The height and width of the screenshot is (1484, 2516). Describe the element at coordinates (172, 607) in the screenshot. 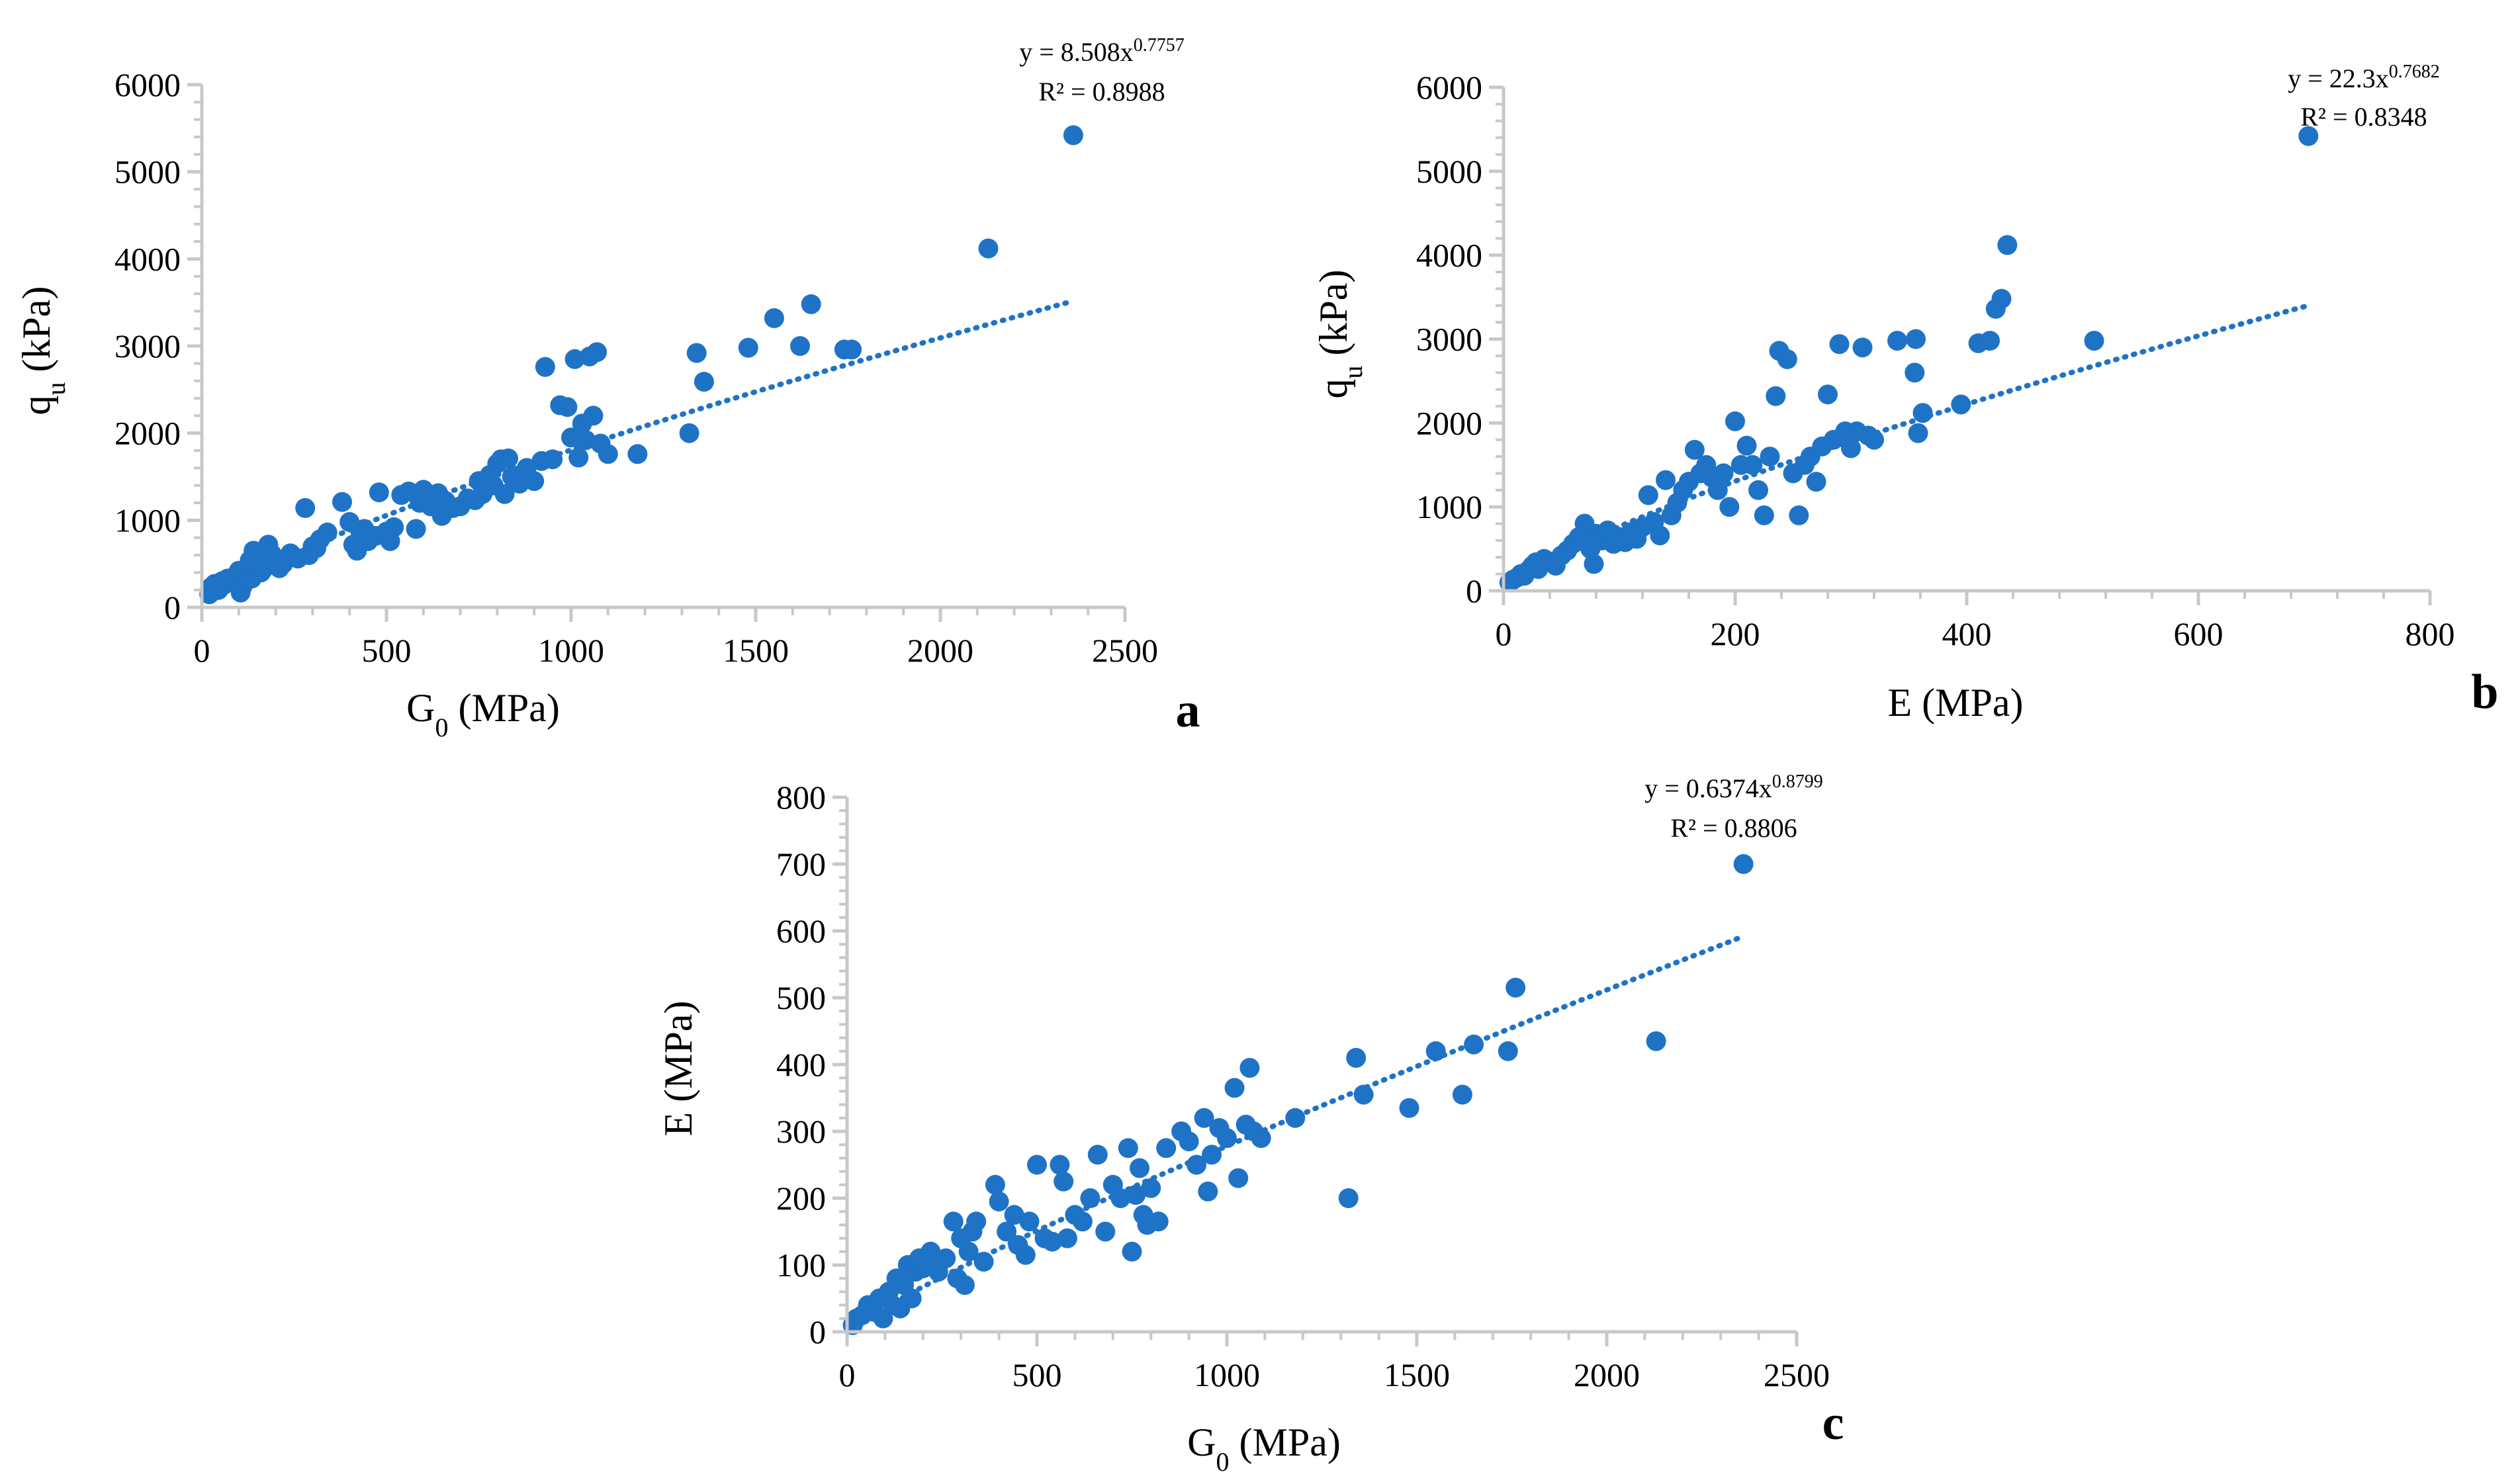

I see `y-tick-label-a-0: 0` at that location.